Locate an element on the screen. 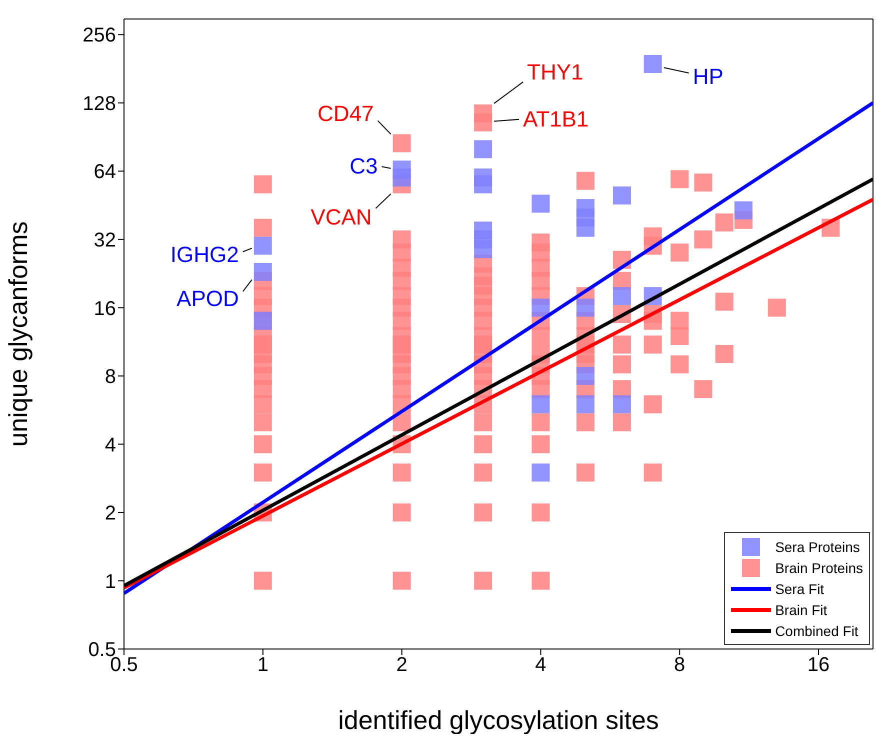 This screenshot has height=742, width=884. x-tick-label: 1 is located at coordinates (262, 665).